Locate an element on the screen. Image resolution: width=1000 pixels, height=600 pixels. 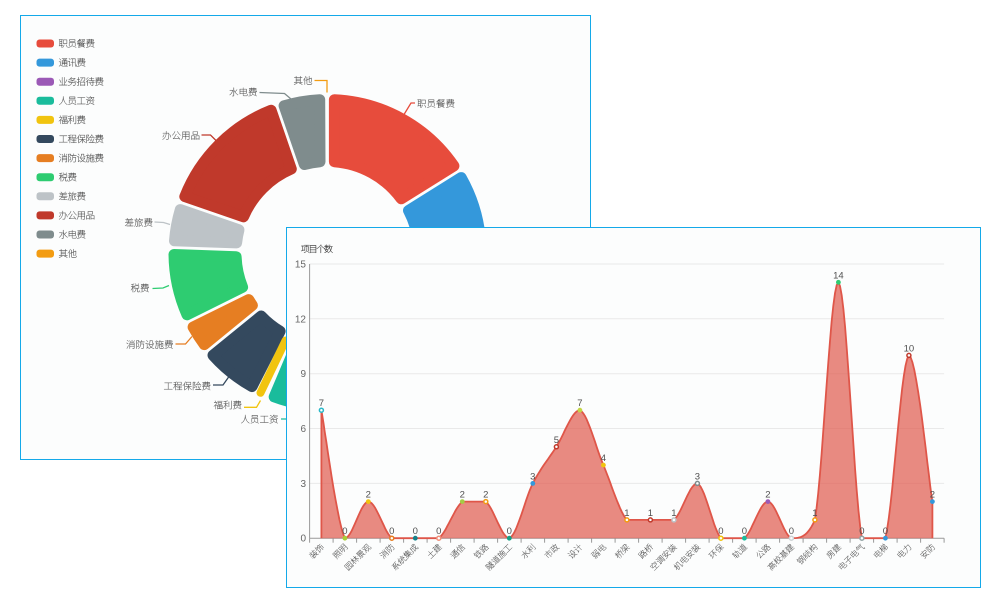
svg-text: 6 is located at coordinates (303, 429).